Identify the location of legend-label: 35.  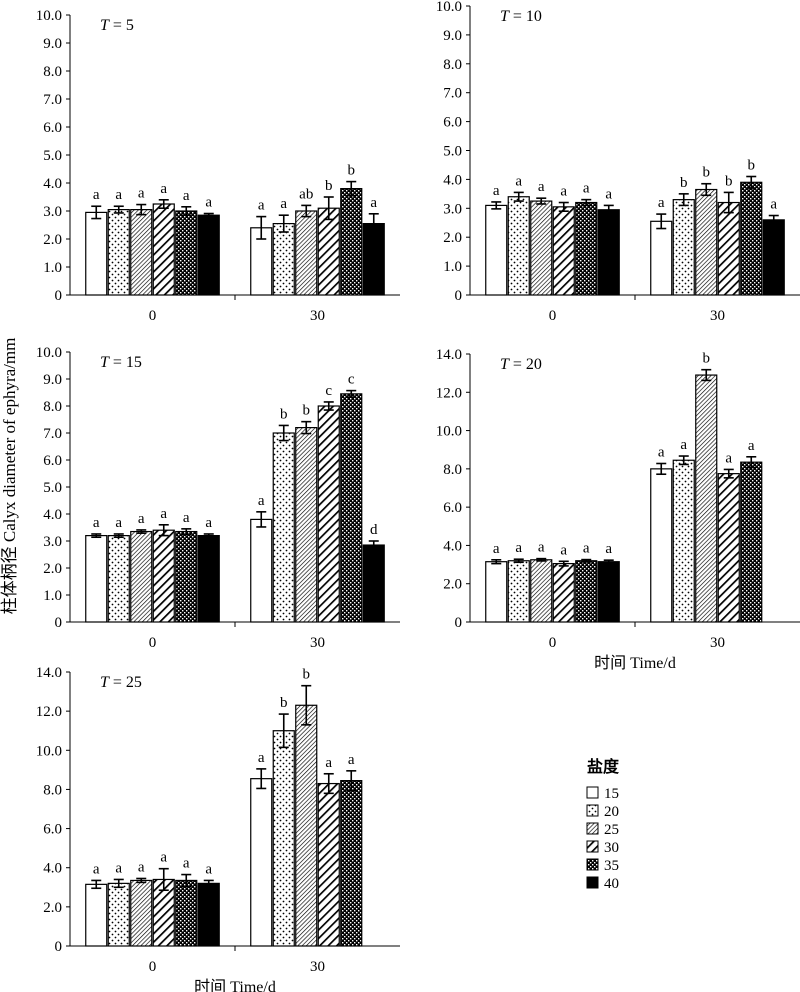
(611, 866).